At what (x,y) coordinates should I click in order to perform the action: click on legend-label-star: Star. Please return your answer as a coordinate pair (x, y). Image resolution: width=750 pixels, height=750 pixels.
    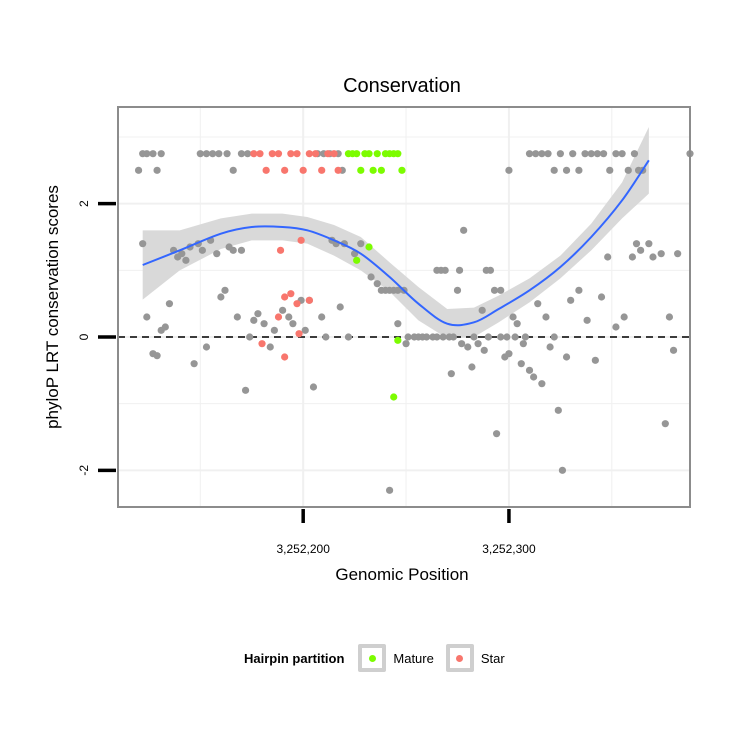
    Looking at the image, I should click on (492, 658).